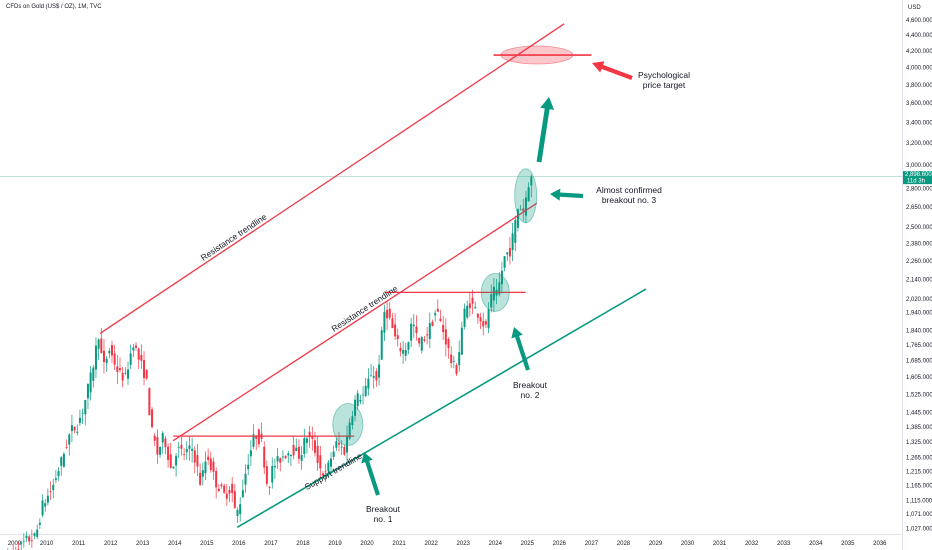 Image resolution: width=932 pixels, height=550 pixels. I want to click on breakout-1-ellipse, so click(348, 424).